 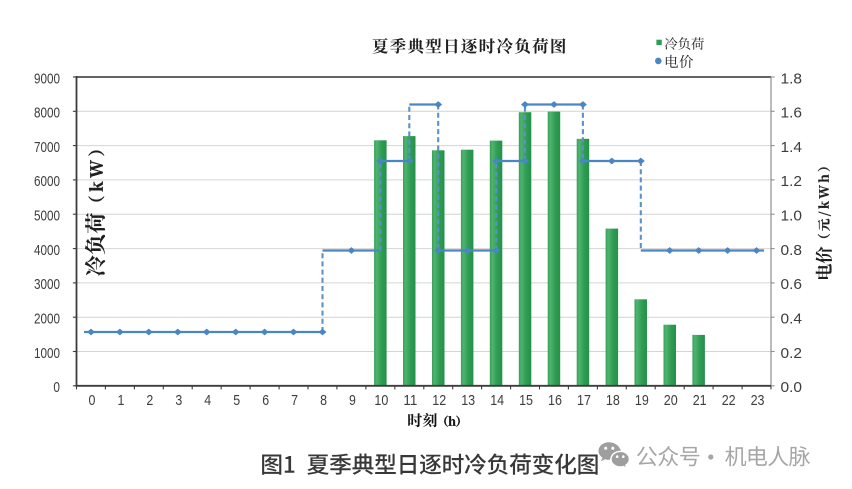 What do you see at coordinates (178, 401) in the screenshot?
I see `svg-text: 3` at bounding box center [178, 401].